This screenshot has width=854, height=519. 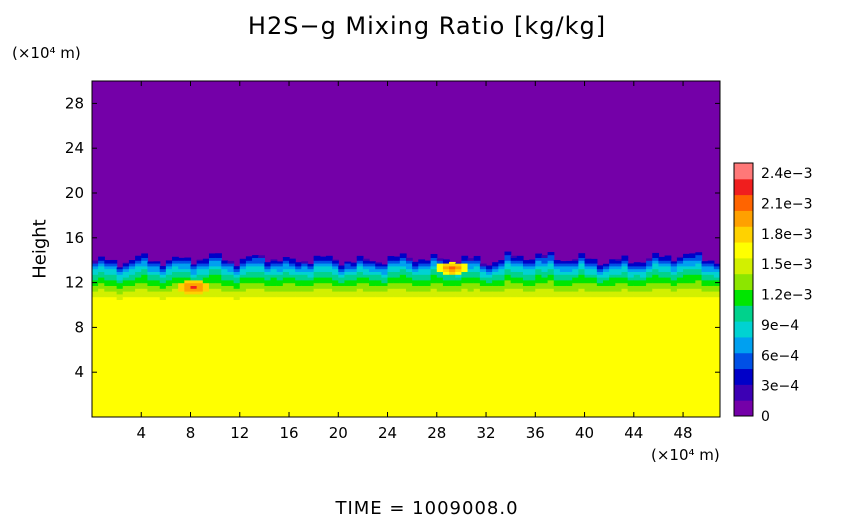 I want to click on colorbar-swatch, so click(x=743, y=297).